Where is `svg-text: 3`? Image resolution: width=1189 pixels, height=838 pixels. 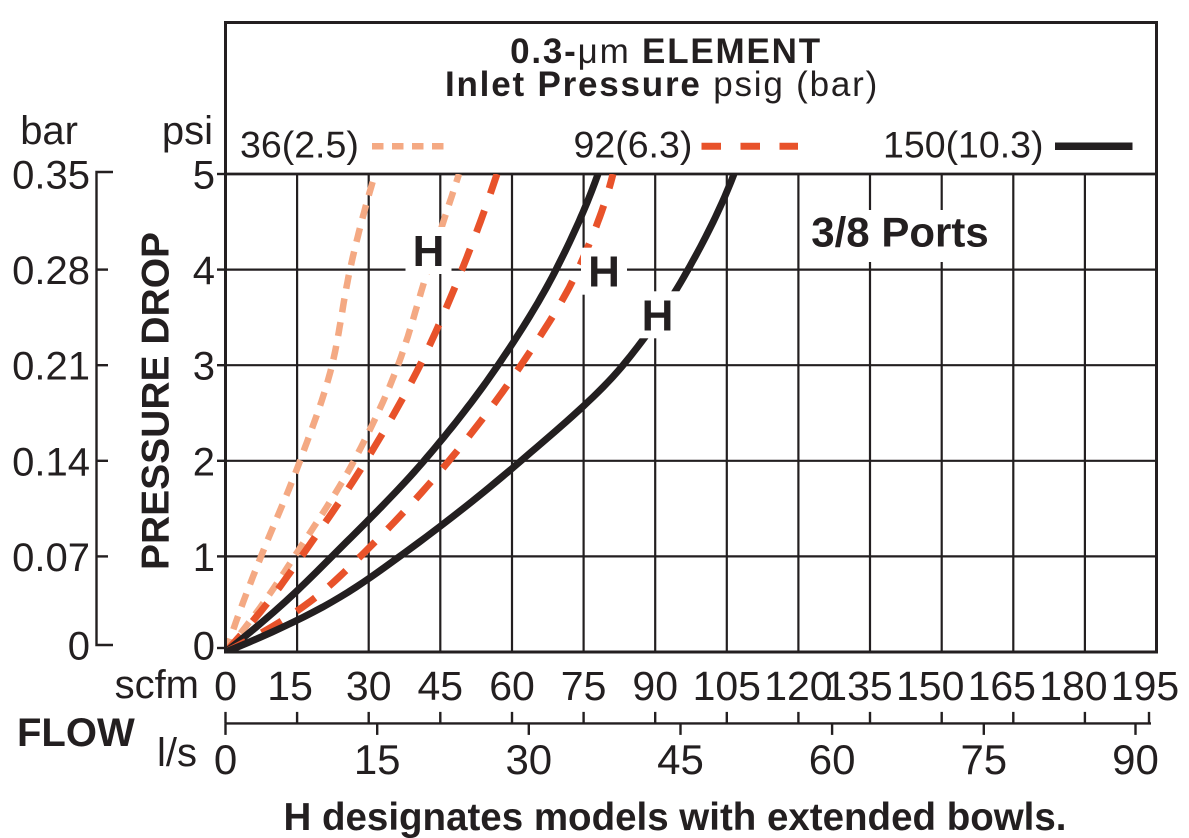
svg-text: 3 is located at coordinates (204, 367).